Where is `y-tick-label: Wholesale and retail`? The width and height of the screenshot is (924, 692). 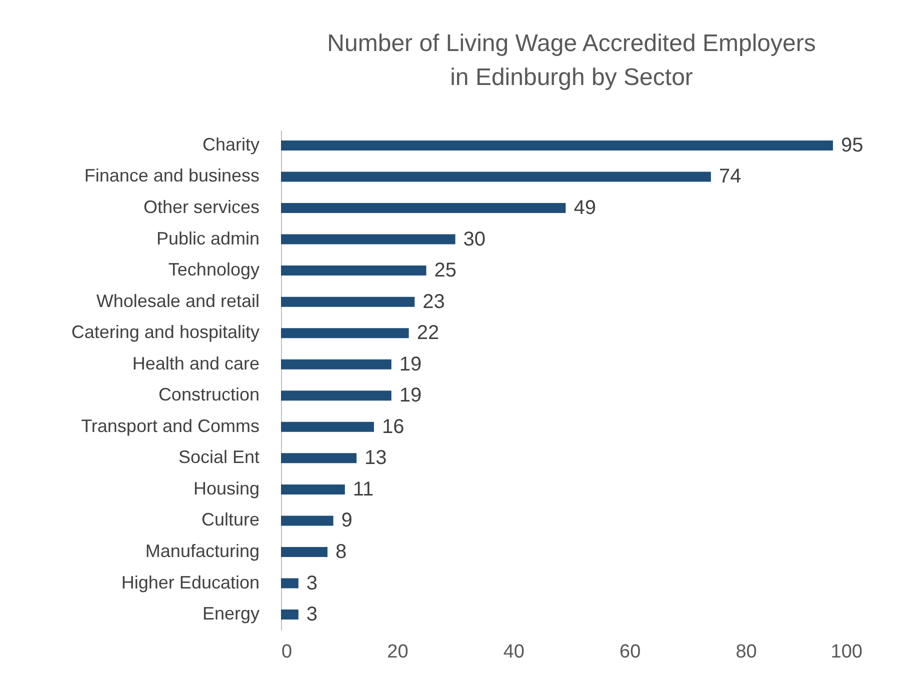 y-tick-label: Wholesale and retail is located at coordinates (178, 300).